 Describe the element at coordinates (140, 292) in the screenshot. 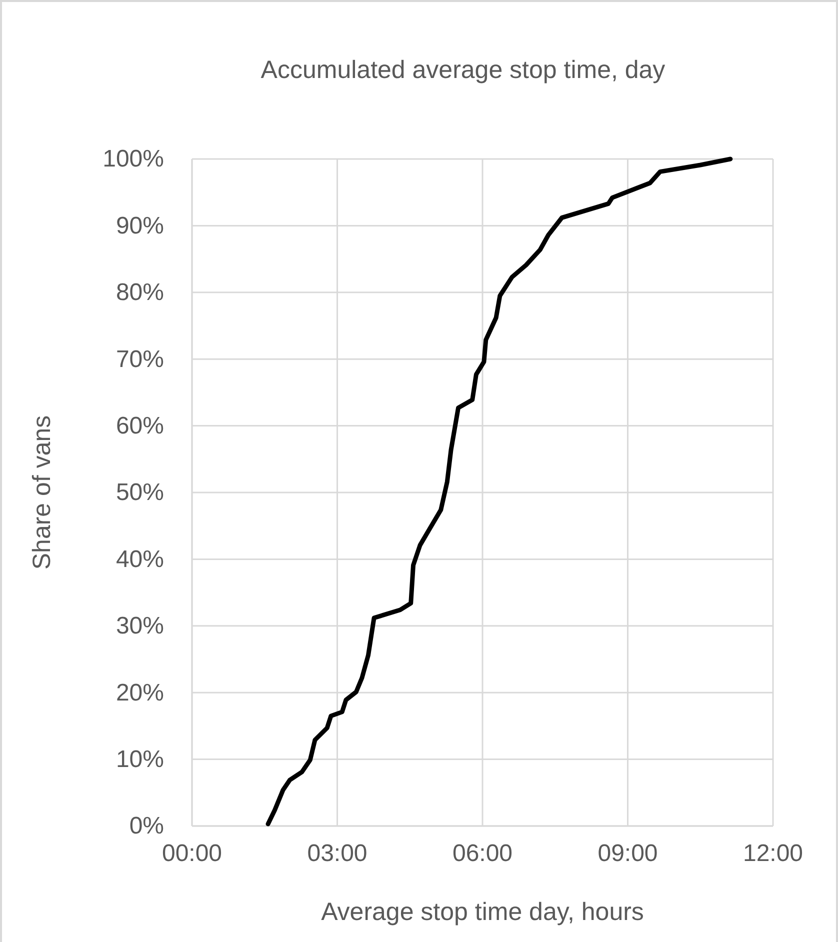

I see `y-tick-label: 80%` at that location.